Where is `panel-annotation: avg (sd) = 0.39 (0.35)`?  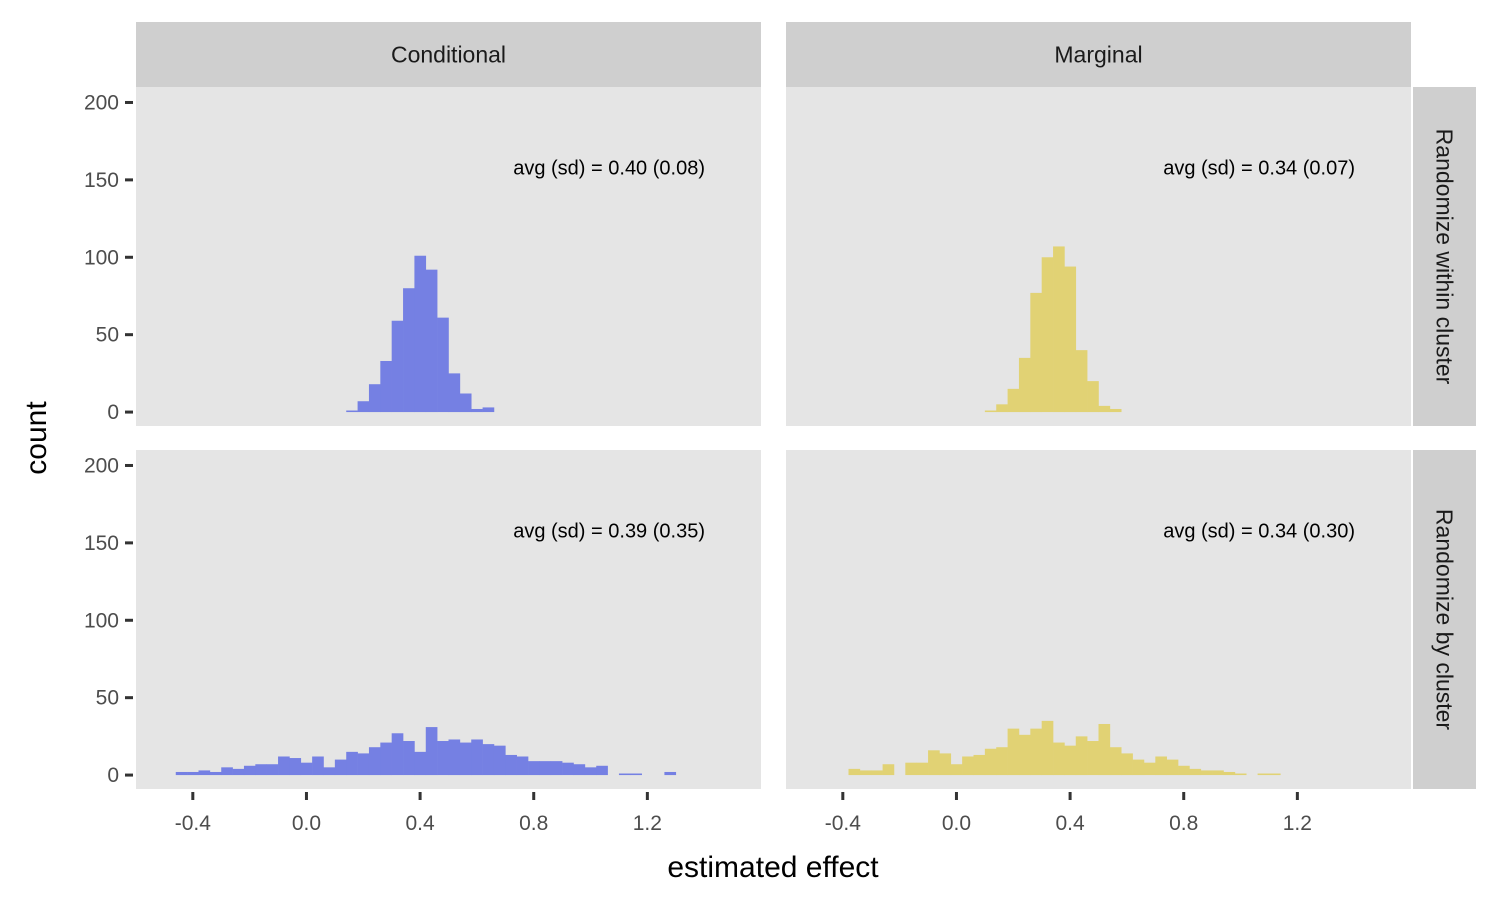
panel-annotation: avg (sd) = 0.39 (0.35) is located at coordinates (609, 531).